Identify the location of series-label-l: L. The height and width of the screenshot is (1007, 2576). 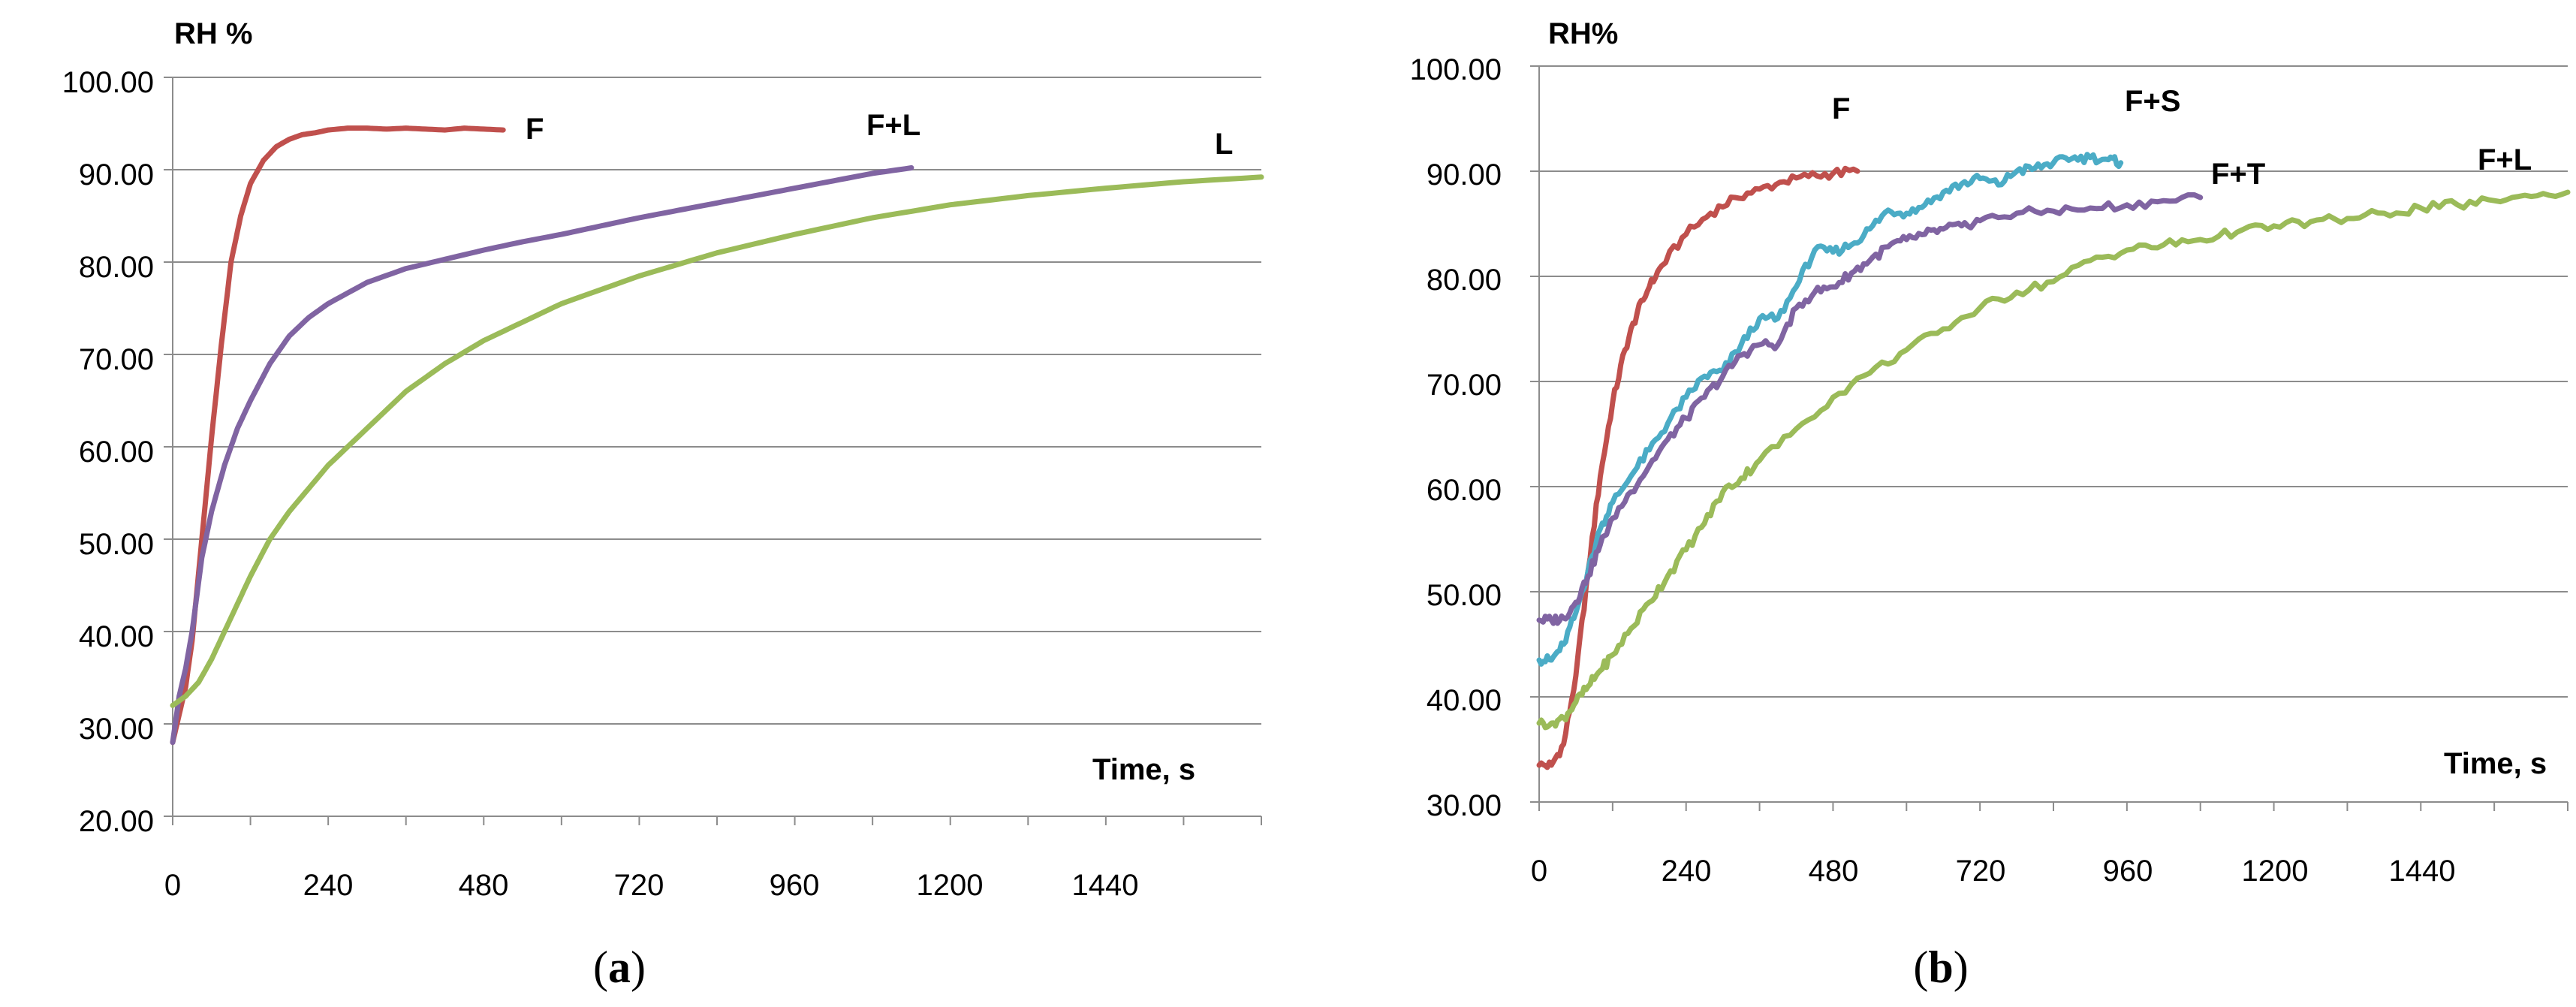
(1224, 144).